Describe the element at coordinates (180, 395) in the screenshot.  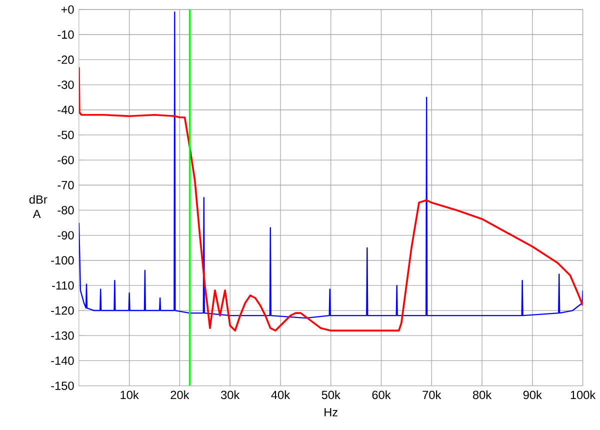
I see `x-tick-label: 20k` at that location.